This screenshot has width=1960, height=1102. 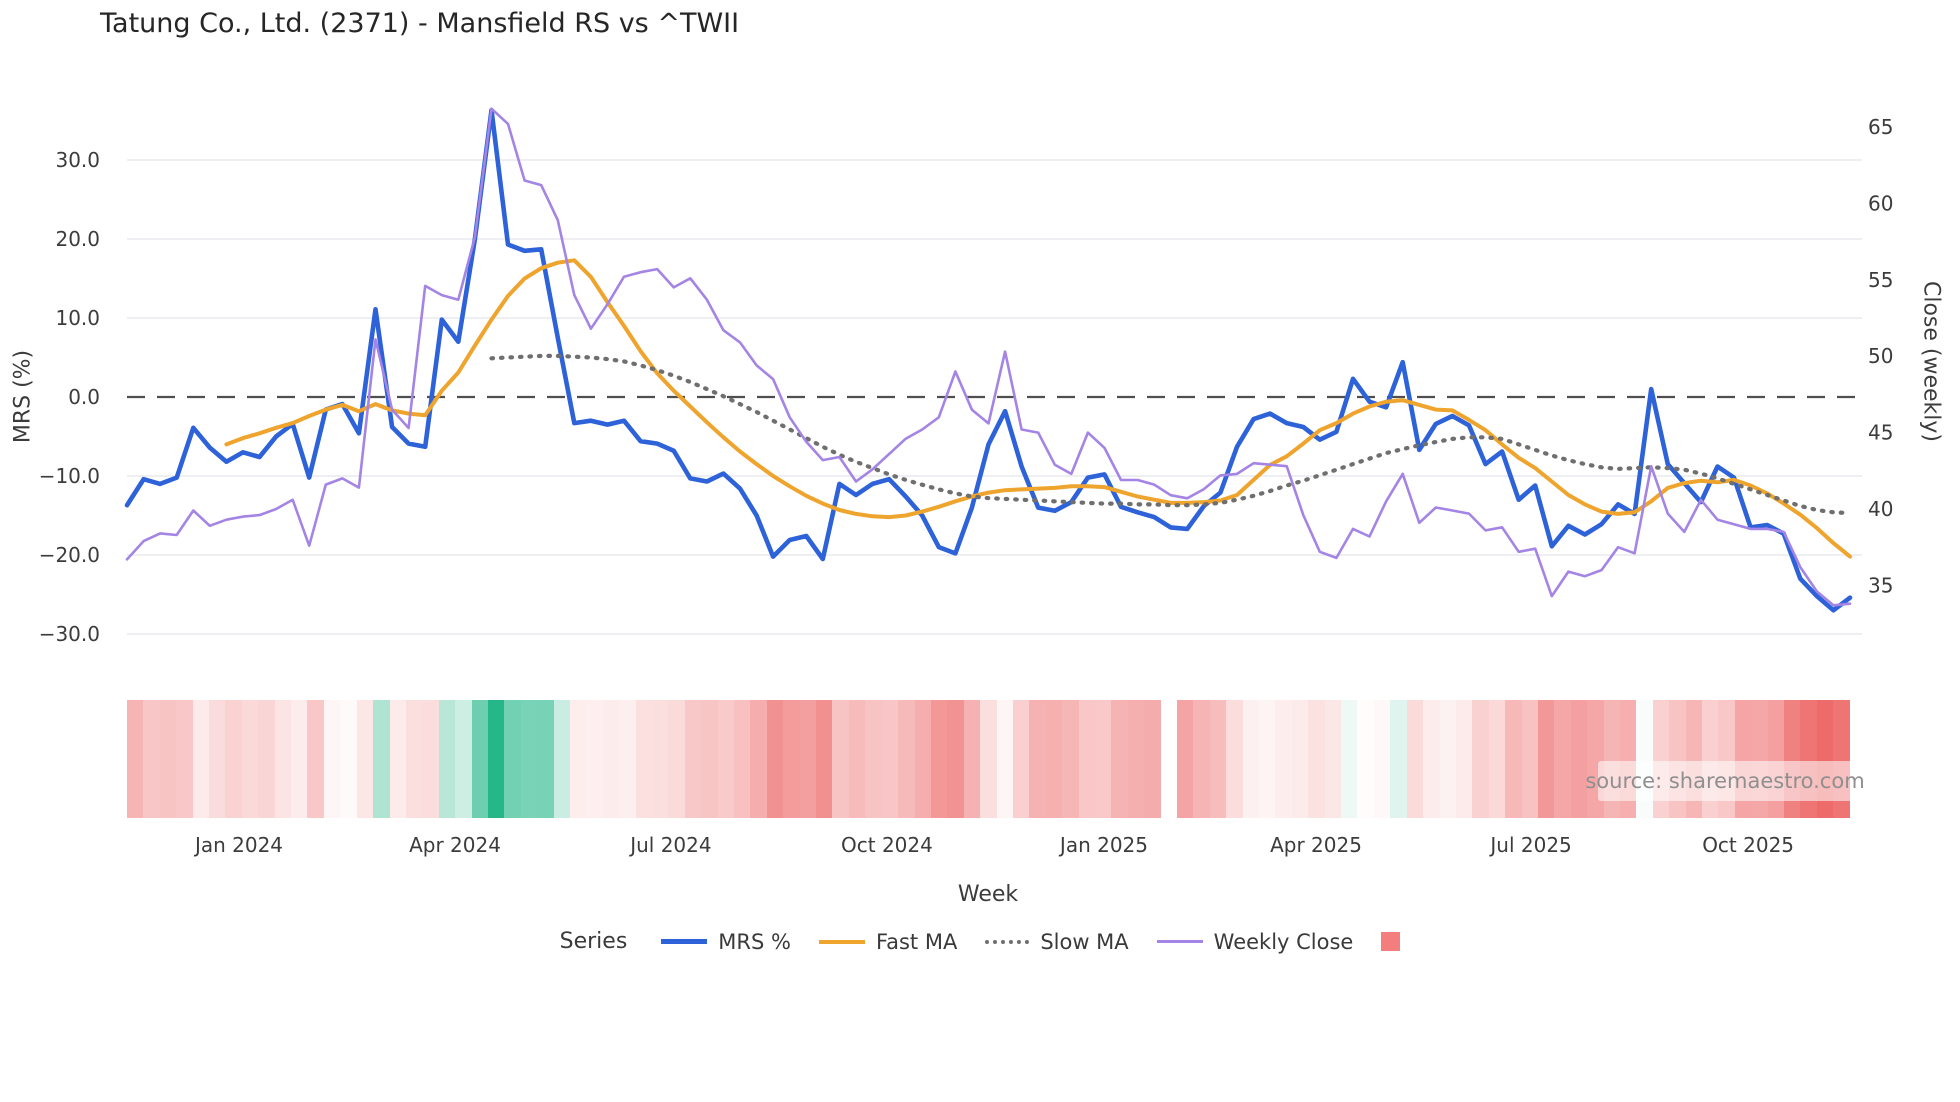 I want to click on y-axis-right-tick-label: 65, so click(x=1880, y=127).